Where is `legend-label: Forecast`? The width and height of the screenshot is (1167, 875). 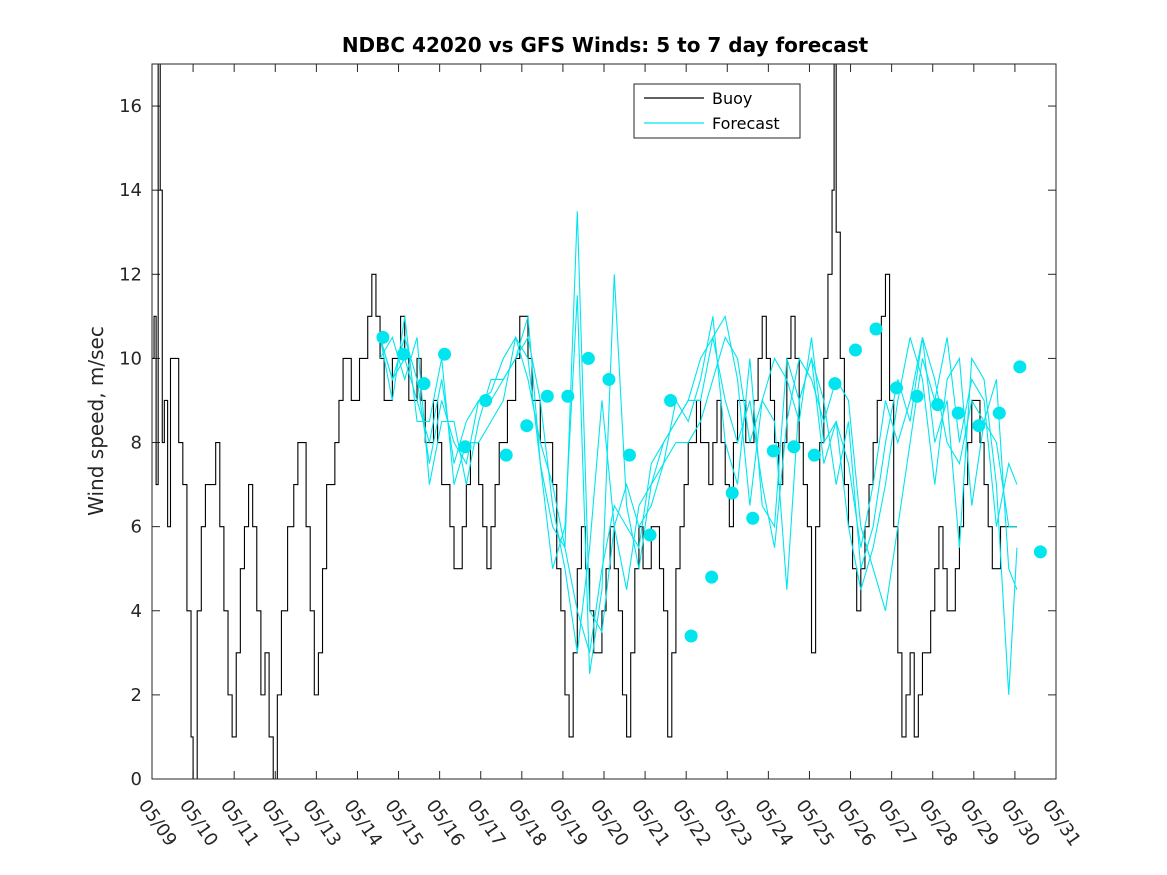
legend-label: Forecast is located at coordinates (746, 123).